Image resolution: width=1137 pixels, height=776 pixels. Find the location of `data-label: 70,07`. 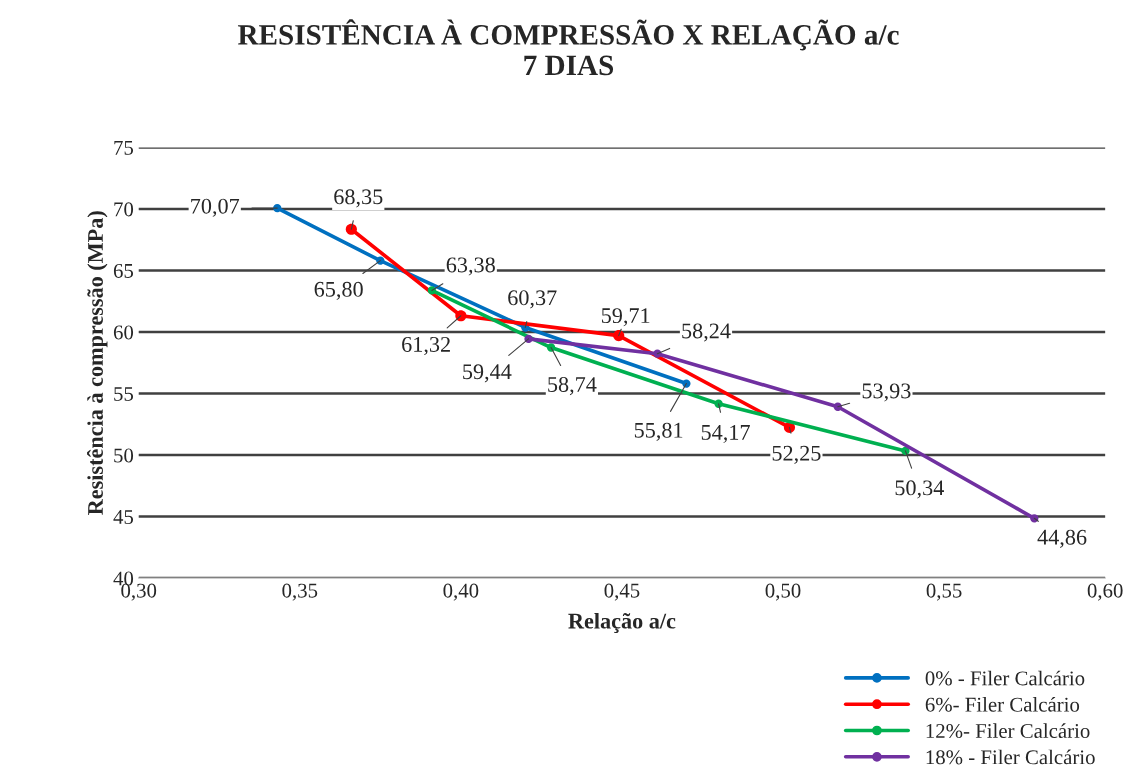

data-label: 70,07 is located at coordinates (215, 207).